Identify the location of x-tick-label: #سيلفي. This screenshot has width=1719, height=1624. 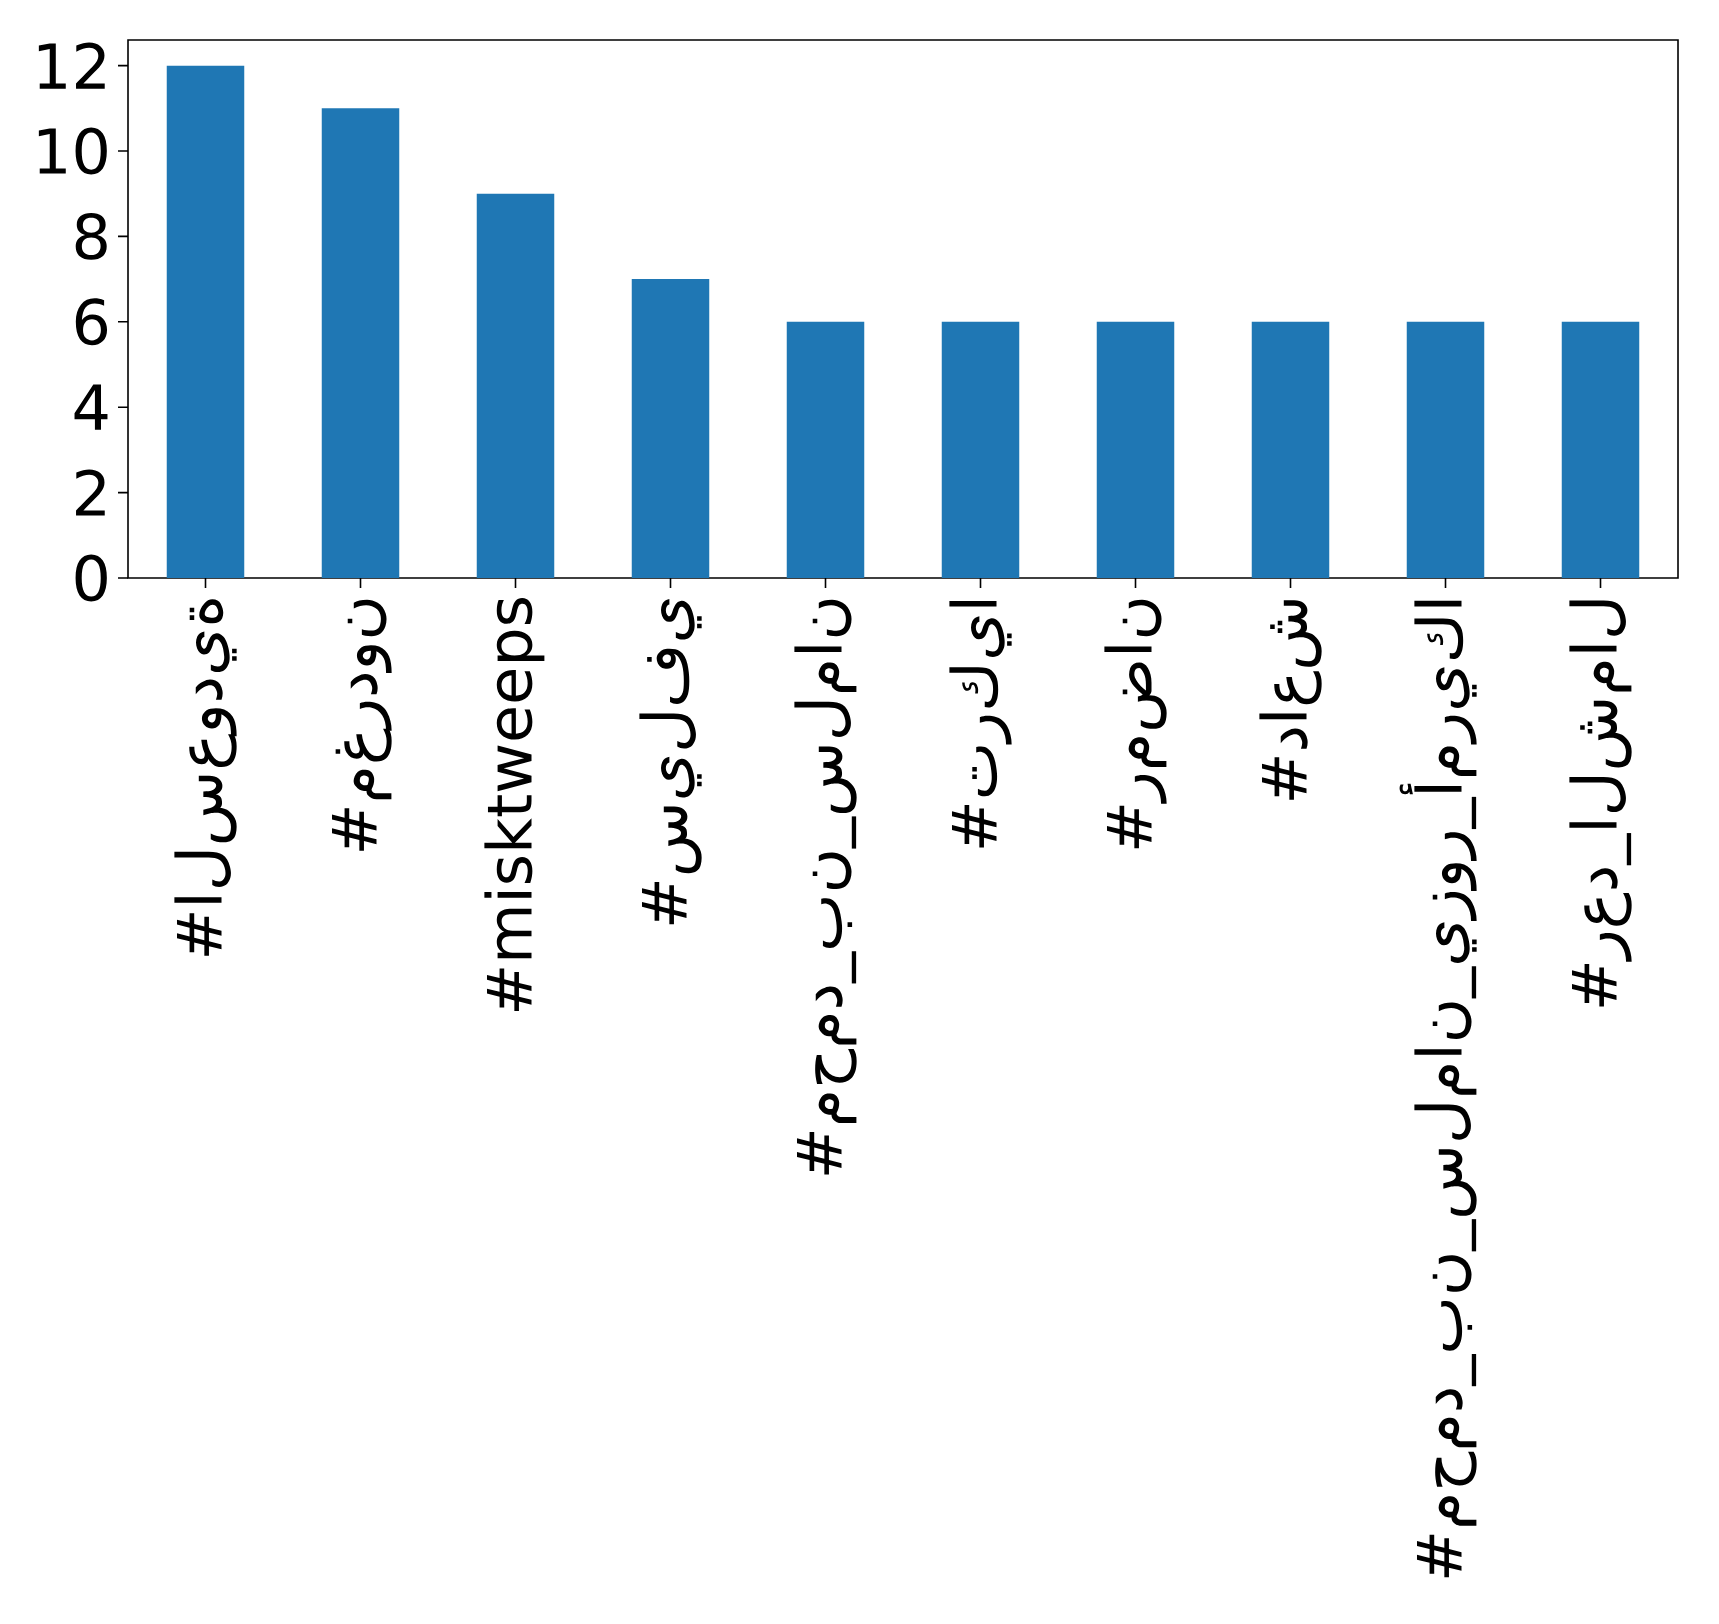
(670, 761).